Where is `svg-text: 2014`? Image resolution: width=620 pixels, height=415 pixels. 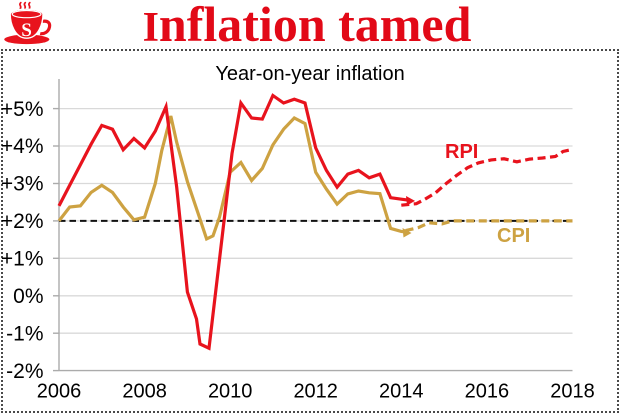
svg-text: 2014 is located at coordinates (401, 392).